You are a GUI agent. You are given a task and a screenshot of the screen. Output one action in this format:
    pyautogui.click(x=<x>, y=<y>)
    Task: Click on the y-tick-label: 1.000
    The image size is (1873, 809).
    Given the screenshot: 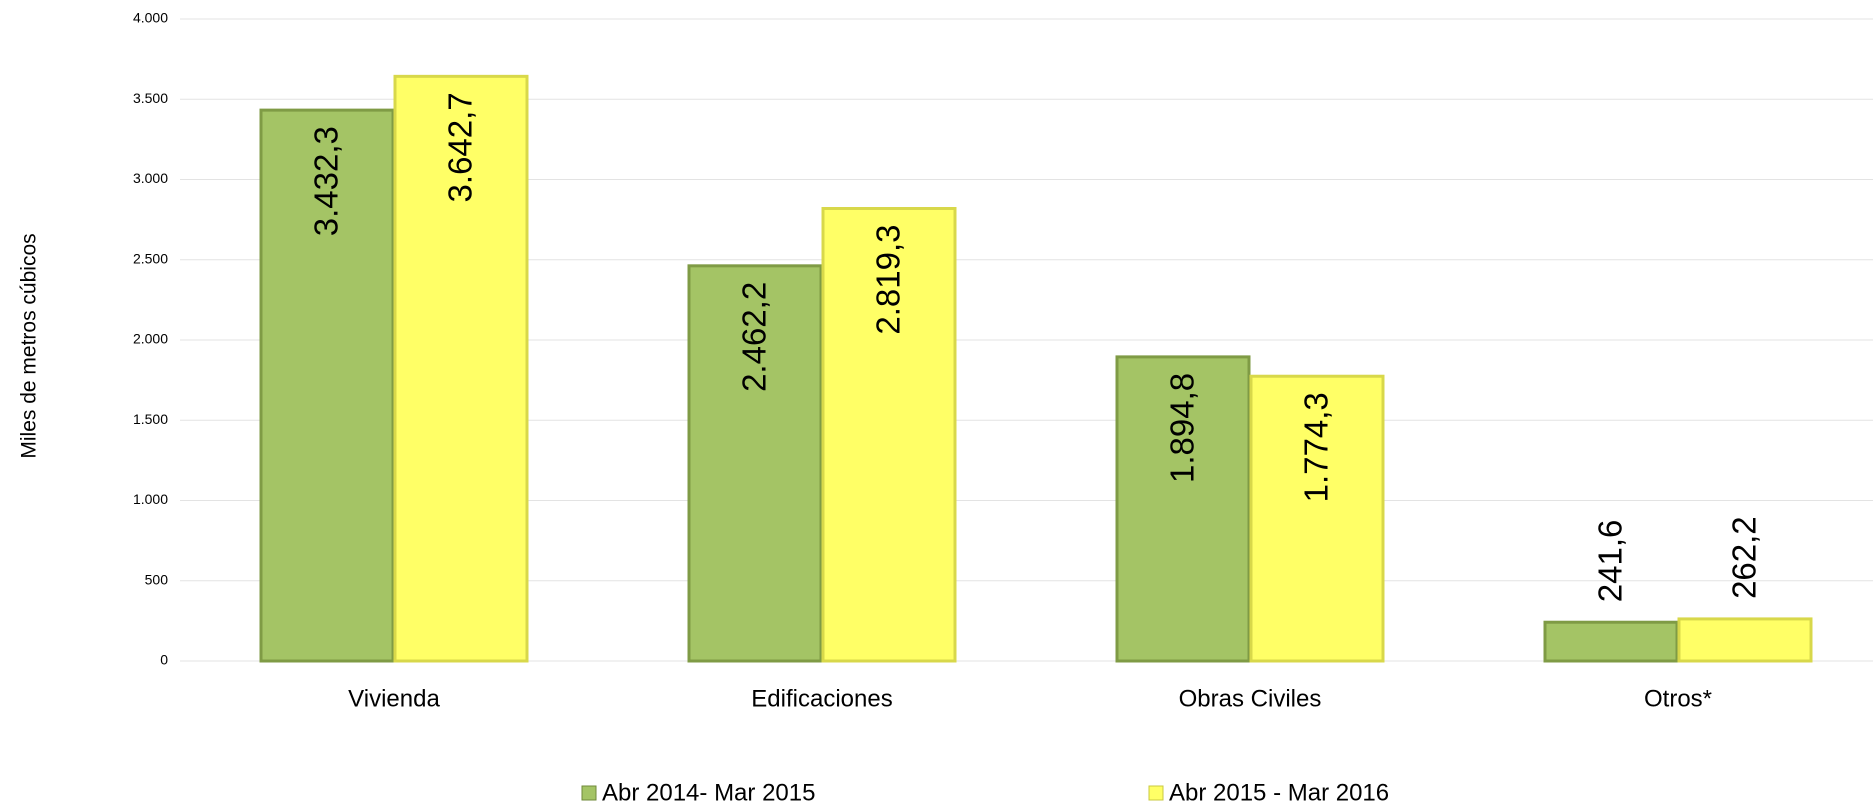 What is the action you would take?
    pyautogui.click(x=150, y=499)
    